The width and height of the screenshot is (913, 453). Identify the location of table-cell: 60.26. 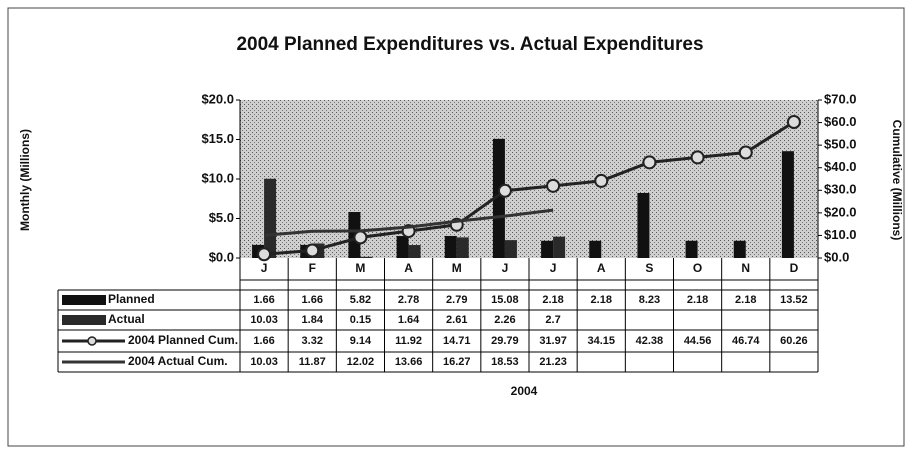
(794, 341).